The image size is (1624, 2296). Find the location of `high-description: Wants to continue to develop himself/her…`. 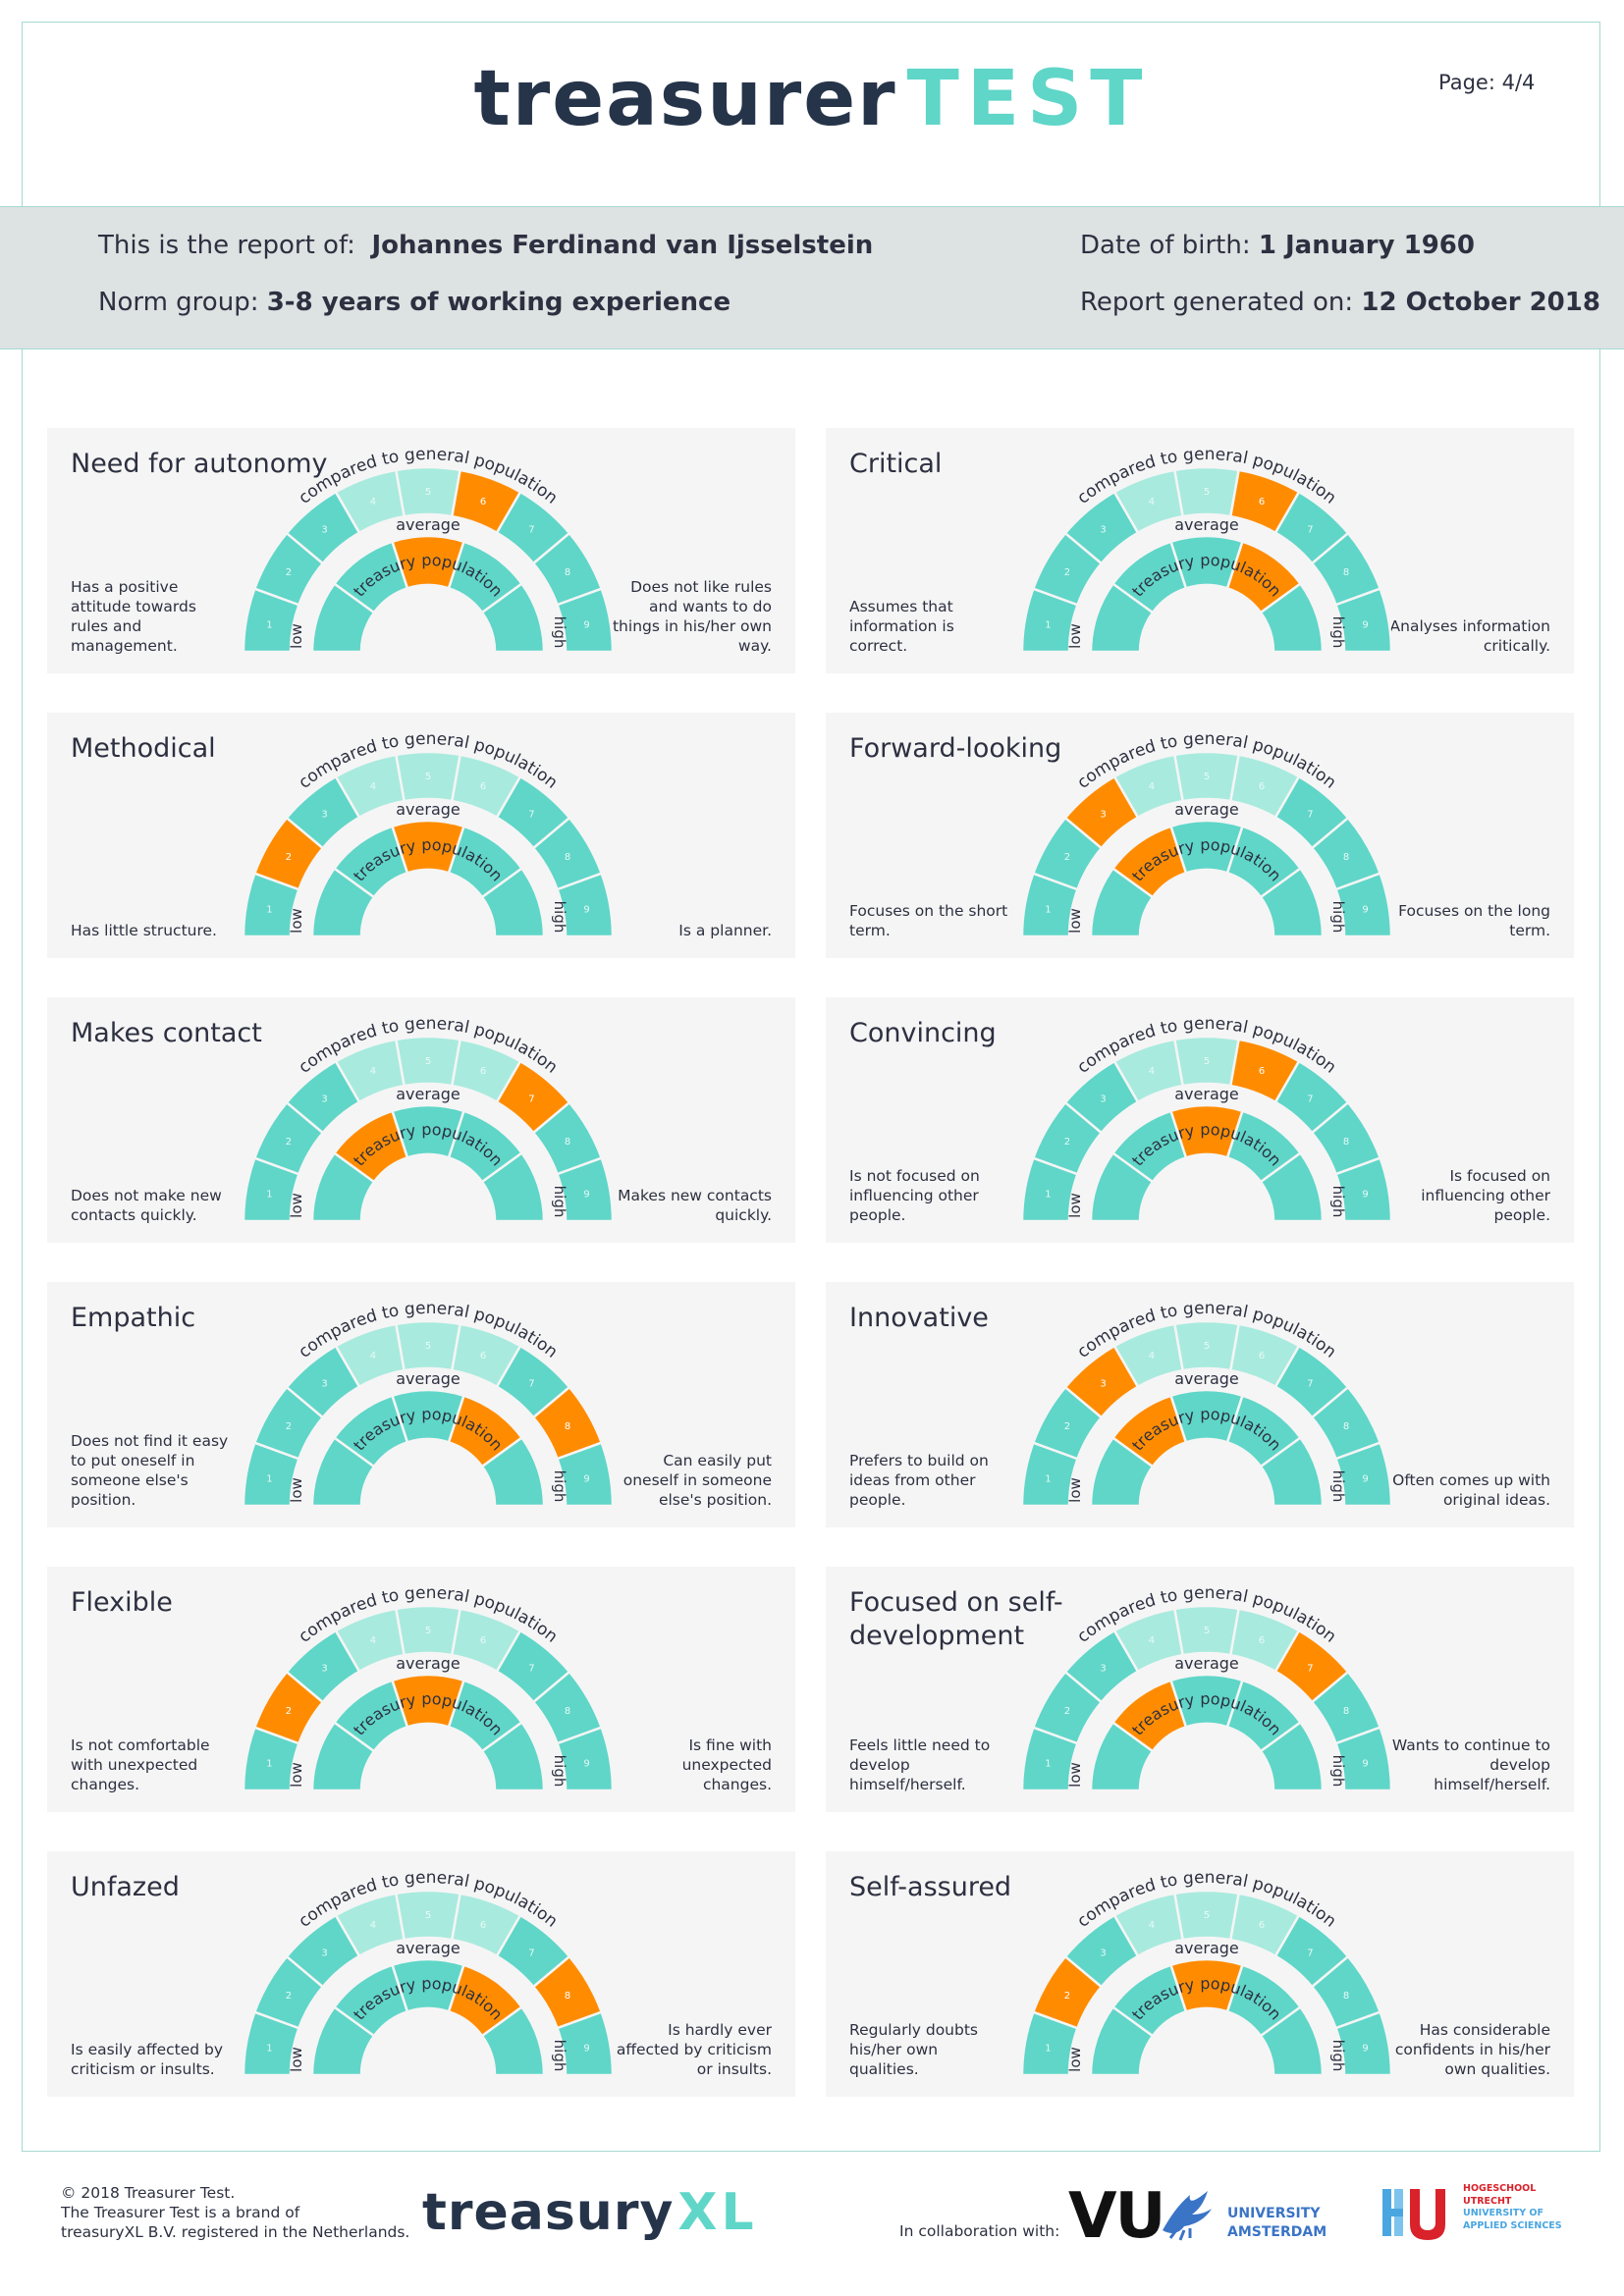

high-description: Wants to continue to develop himself/her… is located at coordinates (1470, 1764).